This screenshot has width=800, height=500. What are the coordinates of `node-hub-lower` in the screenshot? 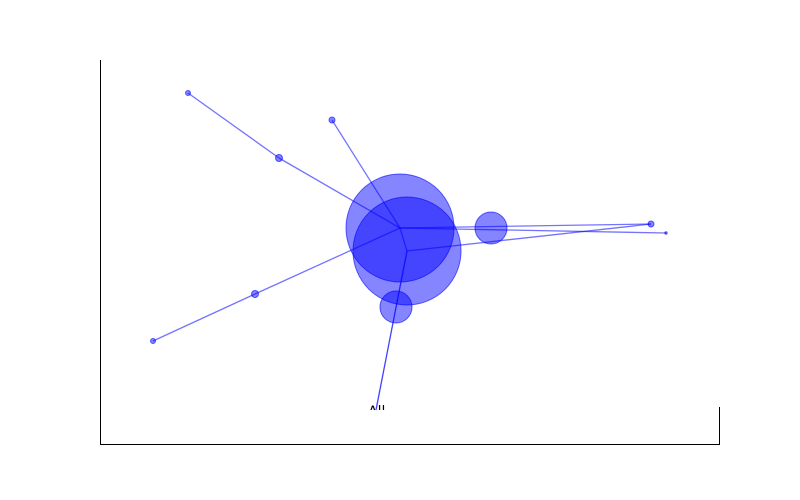 It's located at (407, 251).